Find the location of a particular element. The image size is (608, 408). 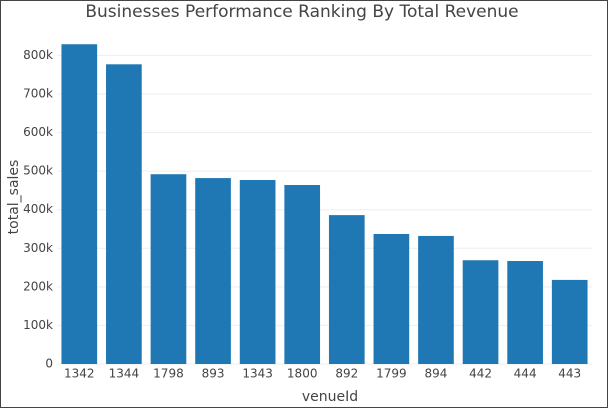

x-tick-label: 894 is located at coordinates (436, 374).